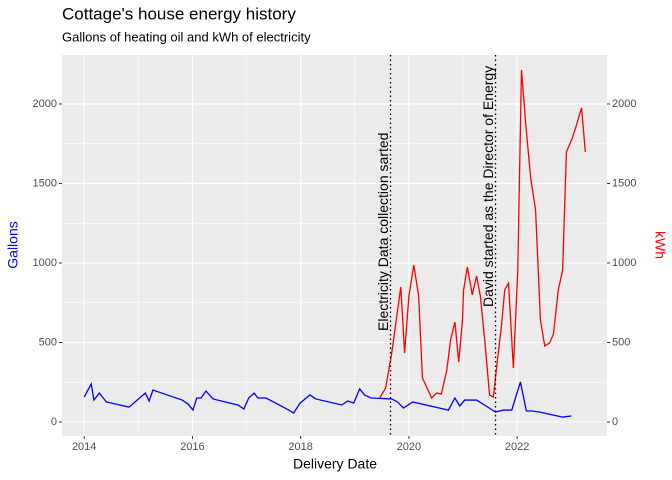 The height and width of the screenshot is (480, 672). What do you see at coordinates (327, 399) in the screenshot?
I see `data-line` at bounding box center [327, 399].